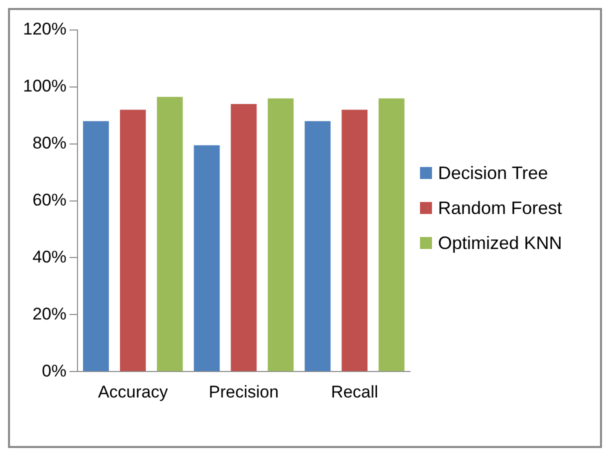  What do you see at coordinates (44, 29) in the screenshot?
I see `y-tick-label: 120%` at bounding box center [44, 29].